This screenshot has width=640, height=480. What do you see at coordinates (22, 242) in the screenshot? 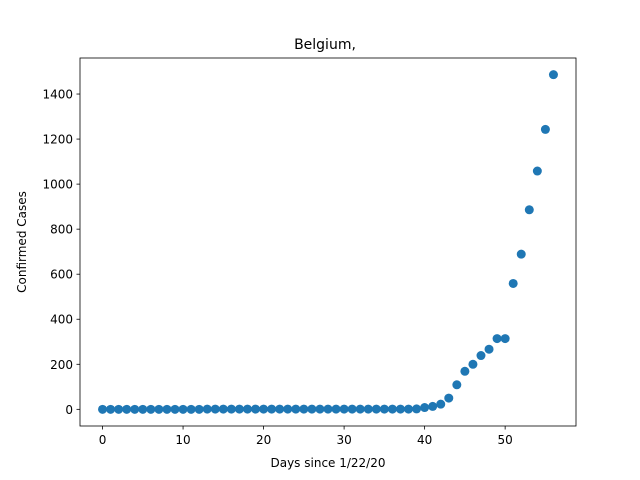
I see `y-axis-label: Confirmed Cases` at bounding box center [22, 242].